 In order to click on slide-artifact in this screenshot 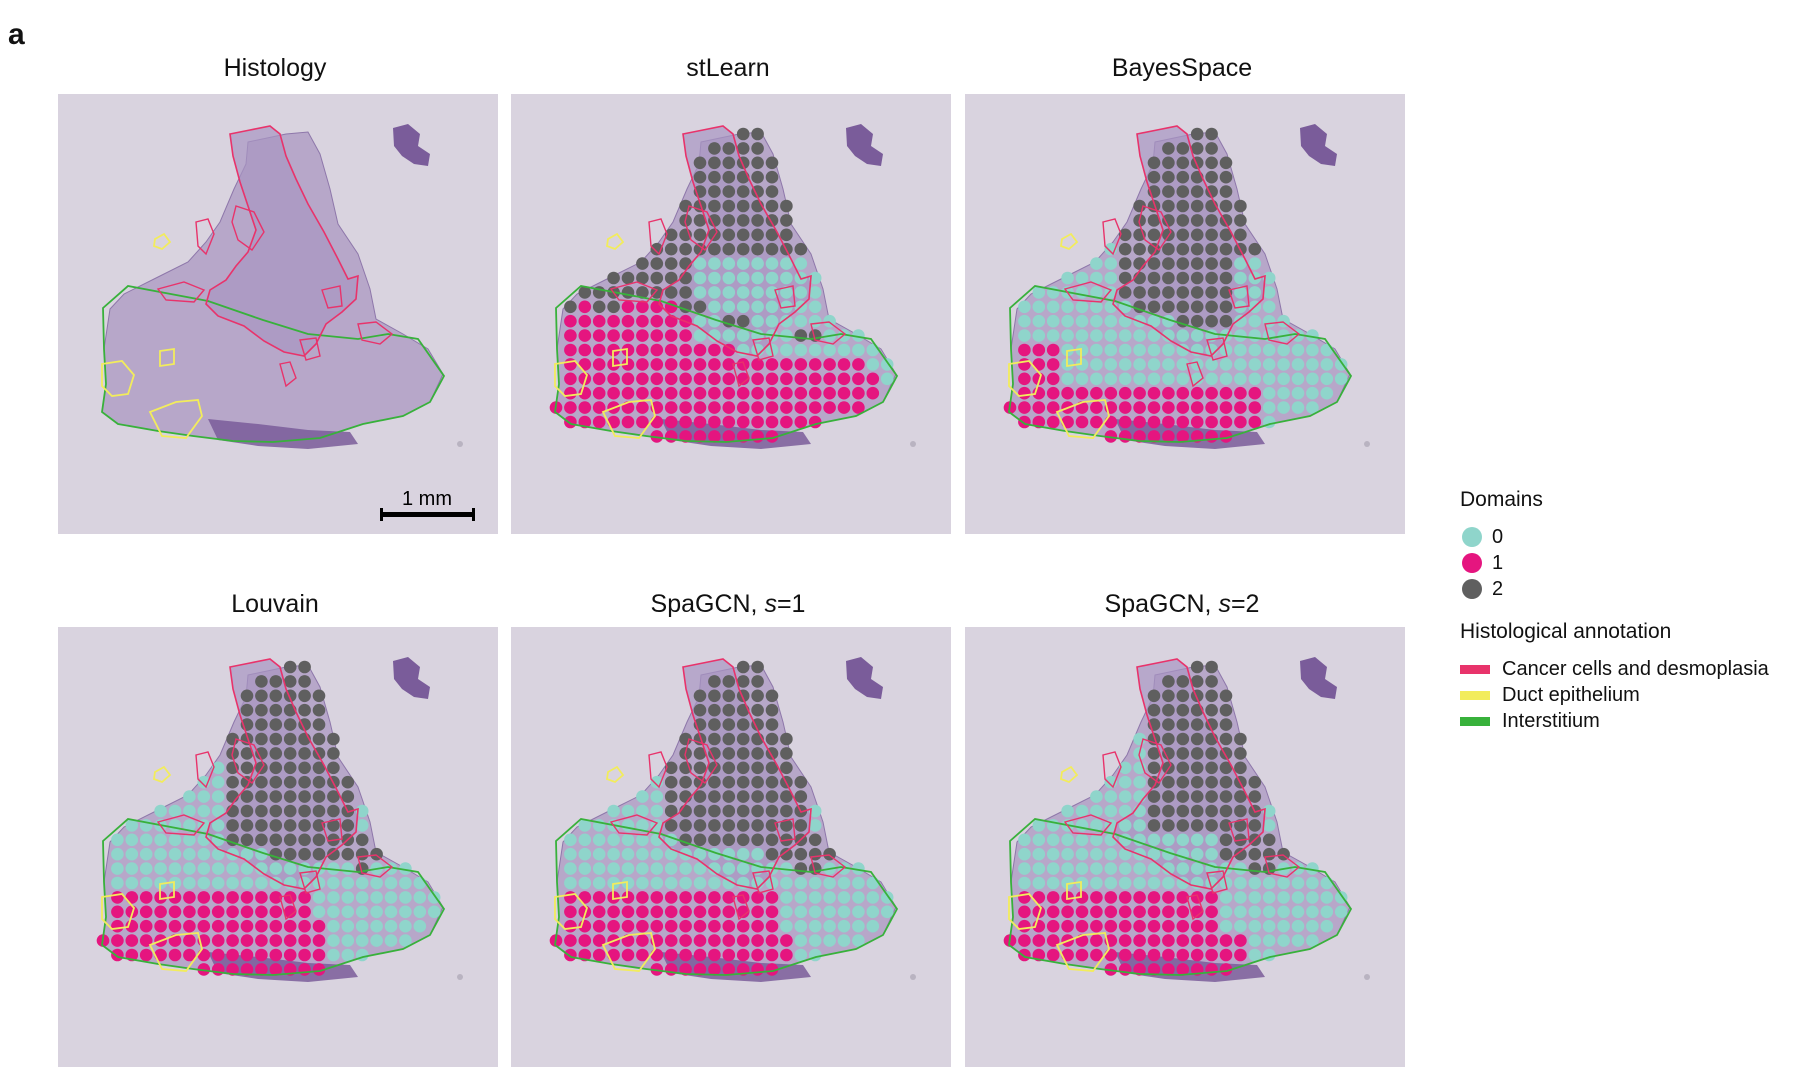, I will do `click(1367, 444)`.